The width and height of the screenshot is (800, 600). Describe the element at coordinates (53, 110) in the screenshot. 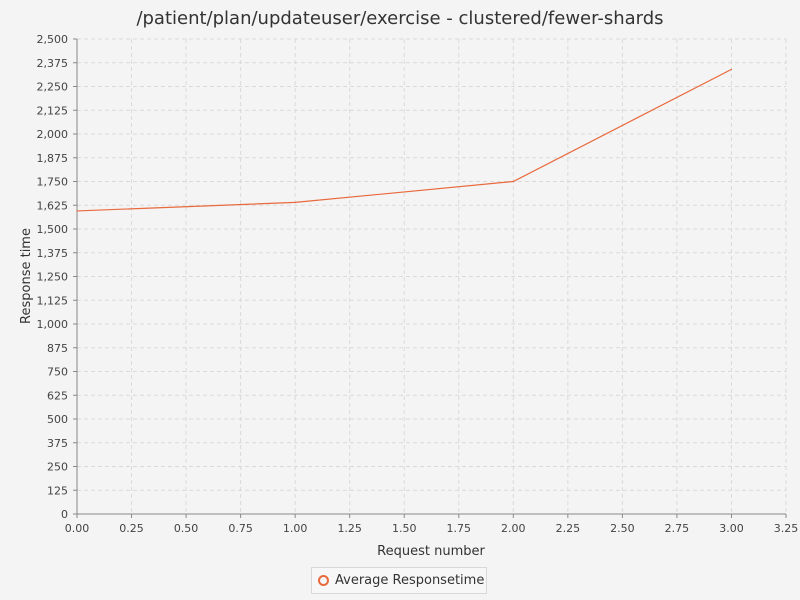

I see `y-tick-label: 2,125` at that location.